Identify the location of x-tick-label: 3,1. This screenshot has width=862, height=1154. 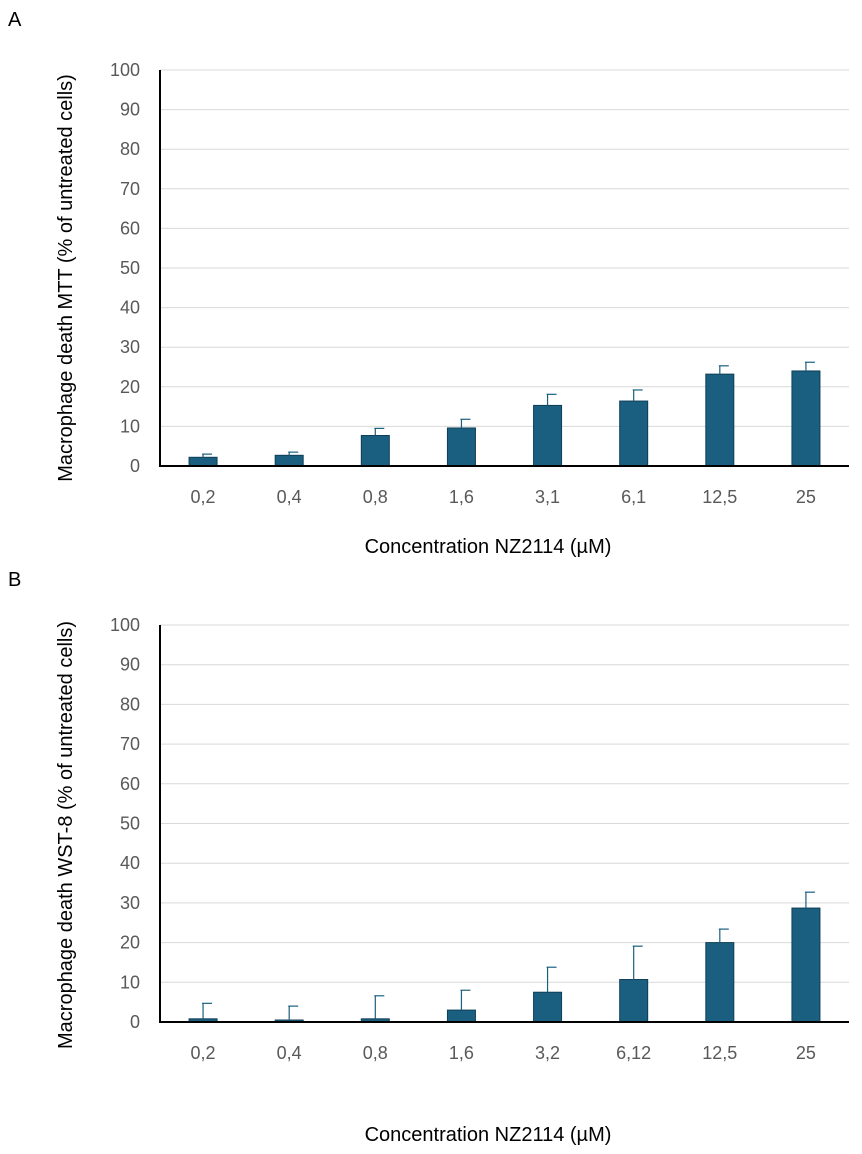
(547, 497).